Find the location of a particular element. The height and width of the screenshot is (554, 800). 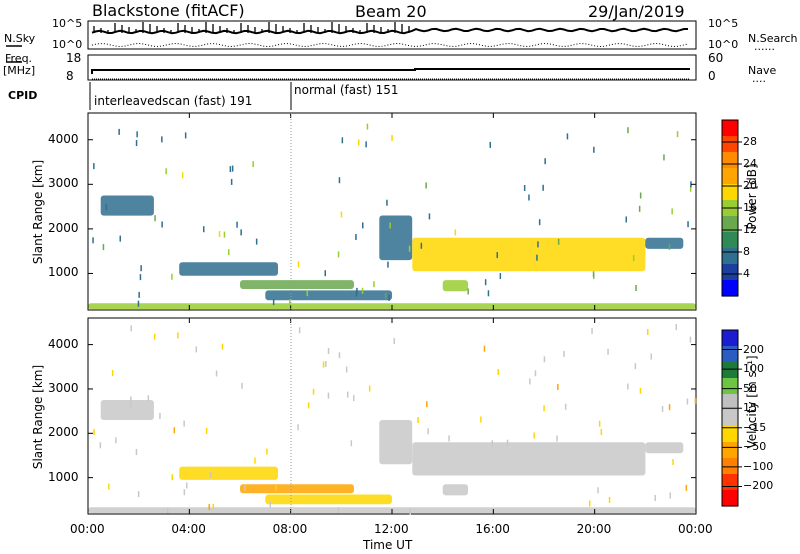

colorbar-tick-label: 8 is located at coordinates (746, 251).